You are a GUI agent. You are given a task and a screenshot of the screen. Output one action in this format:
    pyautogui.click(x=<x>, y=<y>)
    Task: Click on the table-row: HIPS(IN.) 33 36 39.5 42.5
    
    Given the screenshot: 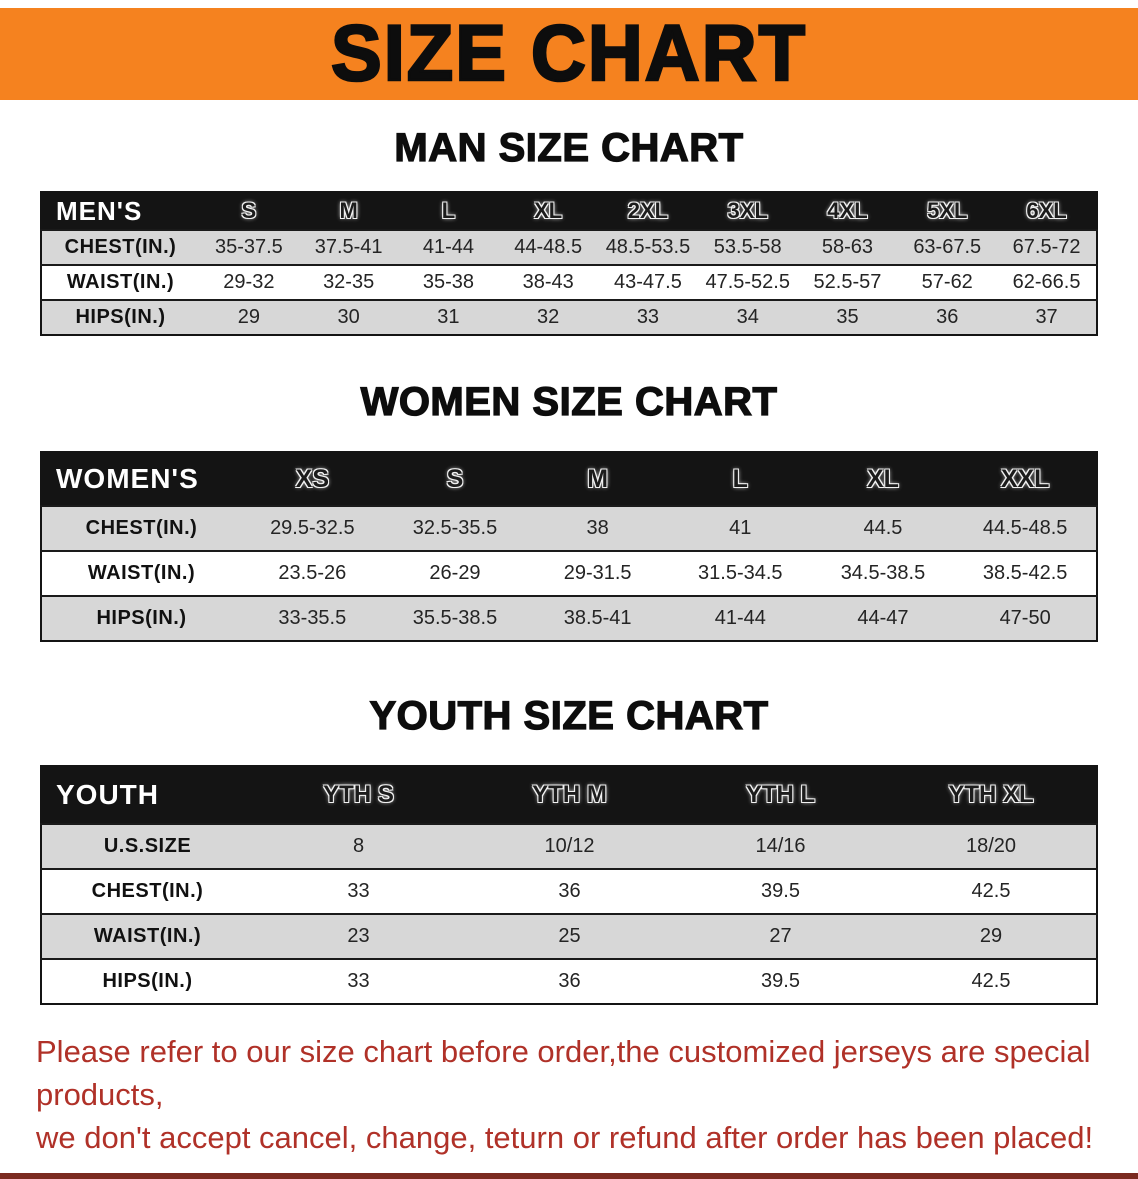 What is the action you would take?
    pyautogui.click(x=569, y=981)
    